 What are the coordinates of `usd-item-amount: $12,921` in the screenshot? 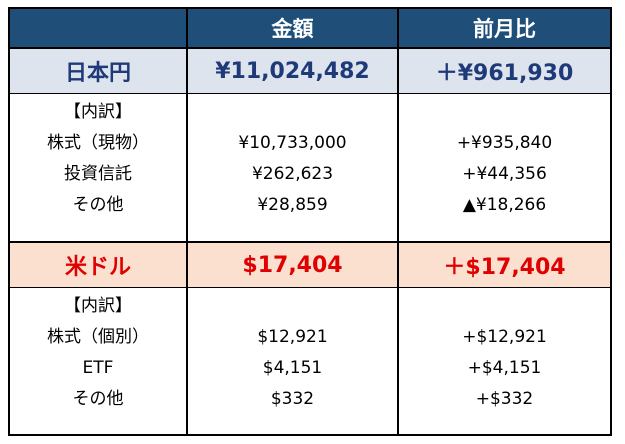 It's located at (292, 337).